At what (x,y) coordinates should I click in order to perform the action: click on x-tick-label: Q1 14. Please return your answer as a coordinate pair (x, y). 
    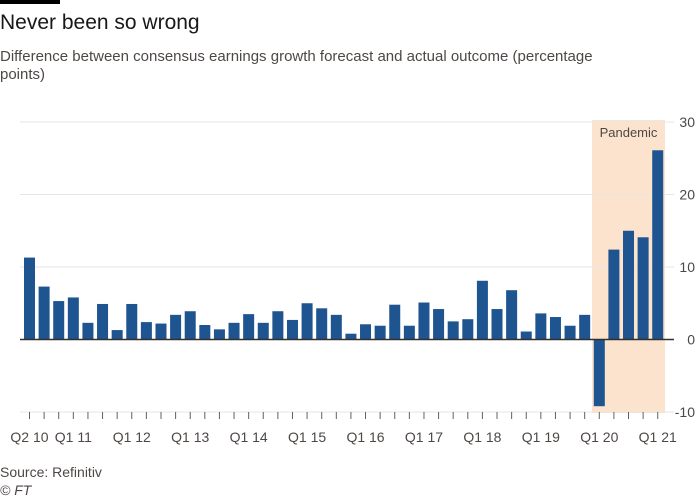
    Looking at the image, I should click on (249, 437).